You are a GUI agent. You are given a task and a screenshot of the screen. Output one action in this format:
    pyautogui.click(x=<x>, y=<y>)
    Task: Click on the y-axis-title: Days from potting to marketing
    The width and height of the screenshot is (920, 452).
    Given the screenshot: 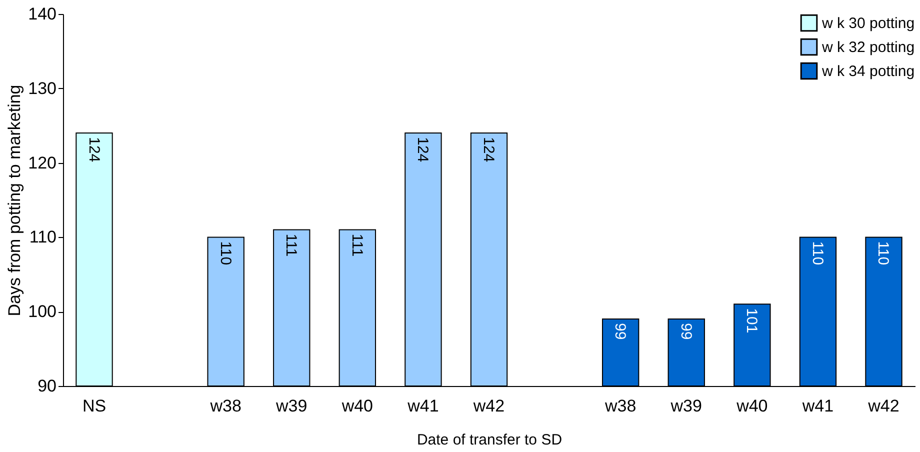 What is the action you would take?
    pyautogui.click(x=14, y=200)
    